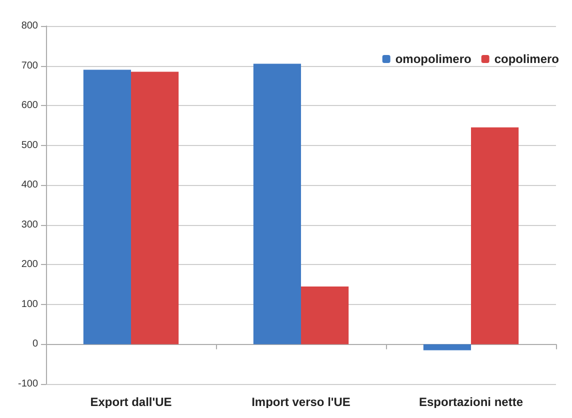 This screenshot has width=572, height=418. Describe the element at coordinates (29, 66) in the screenshot. I see `y-tick-label: 700` at that location.